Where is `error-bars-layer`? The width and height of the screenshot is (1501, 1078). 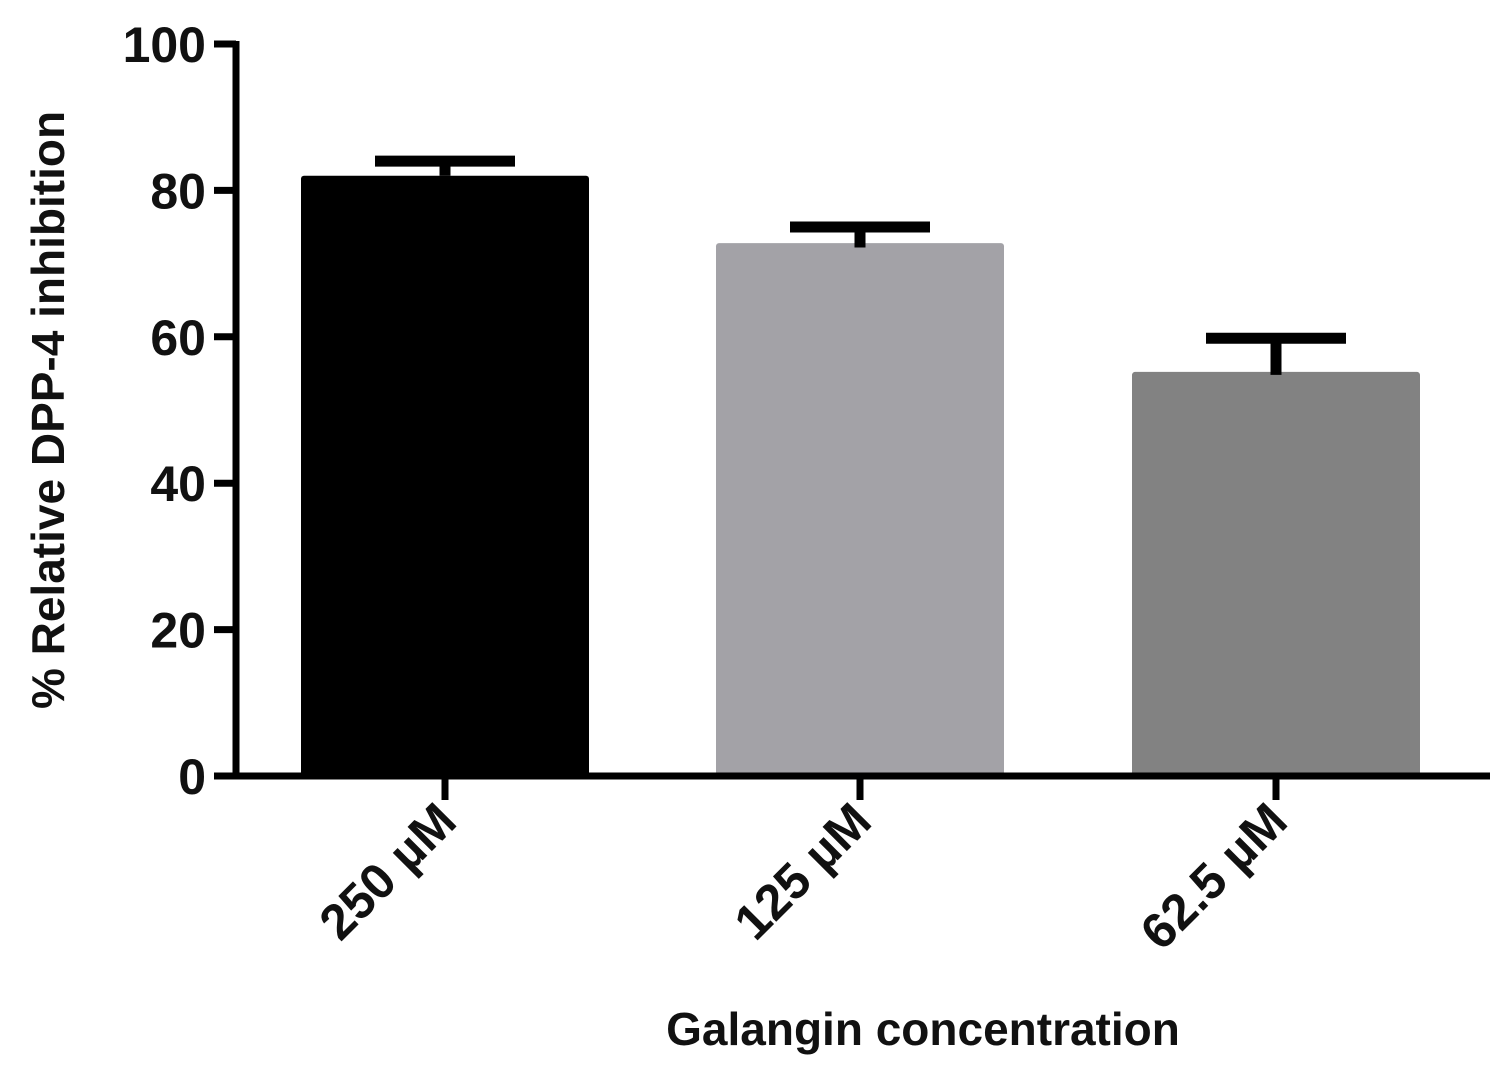 error-bars-layer is located at coordinates (860, 265).